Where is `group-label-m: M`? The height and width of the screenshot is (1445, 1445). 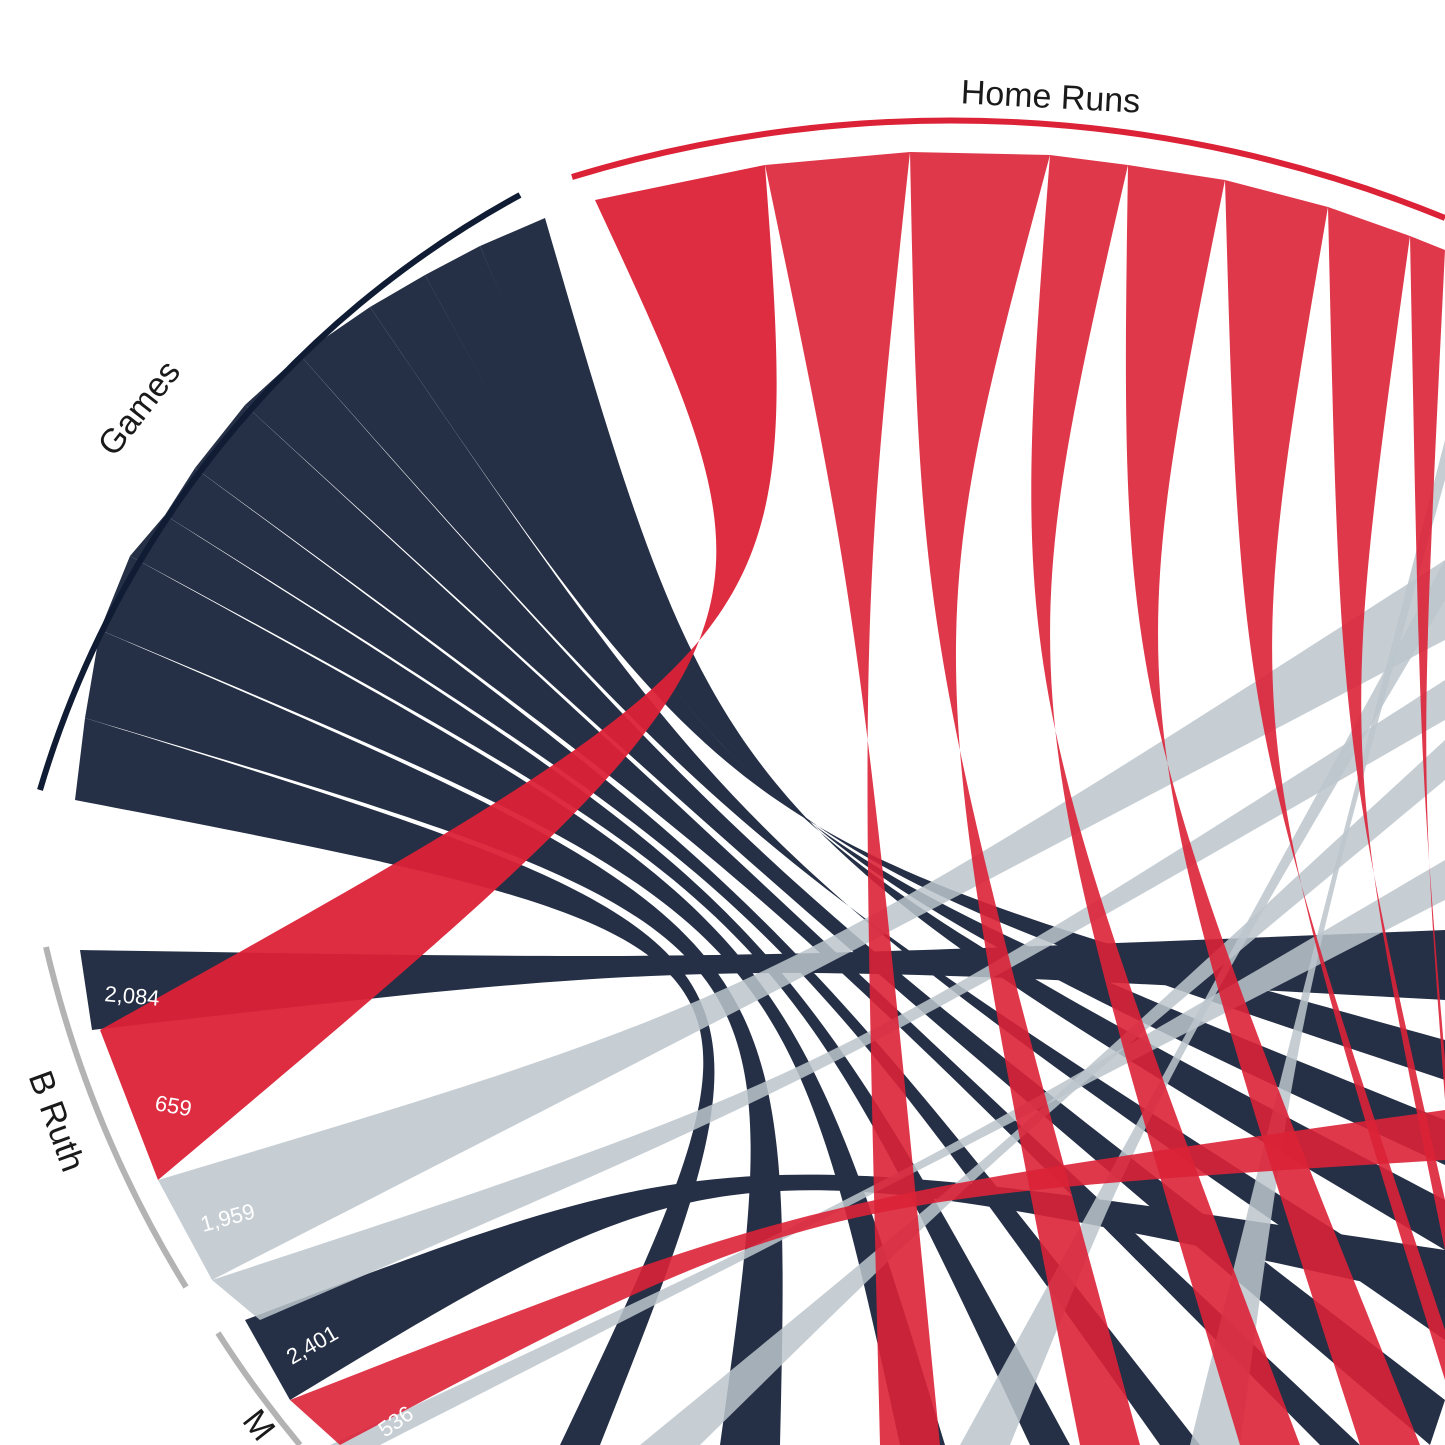
group-label-m: M is located at coordinates (258, 1423).